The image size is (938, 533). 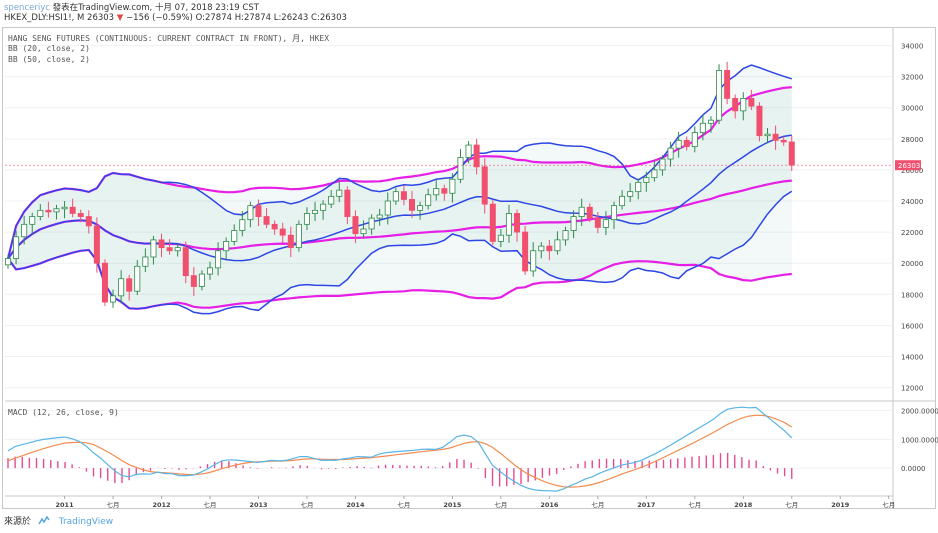 What do you see at coordinates (49, 59) in the screenshot?
I see `bb50-legend: BB (50, close, 2)` at bounding box center [49, 59].